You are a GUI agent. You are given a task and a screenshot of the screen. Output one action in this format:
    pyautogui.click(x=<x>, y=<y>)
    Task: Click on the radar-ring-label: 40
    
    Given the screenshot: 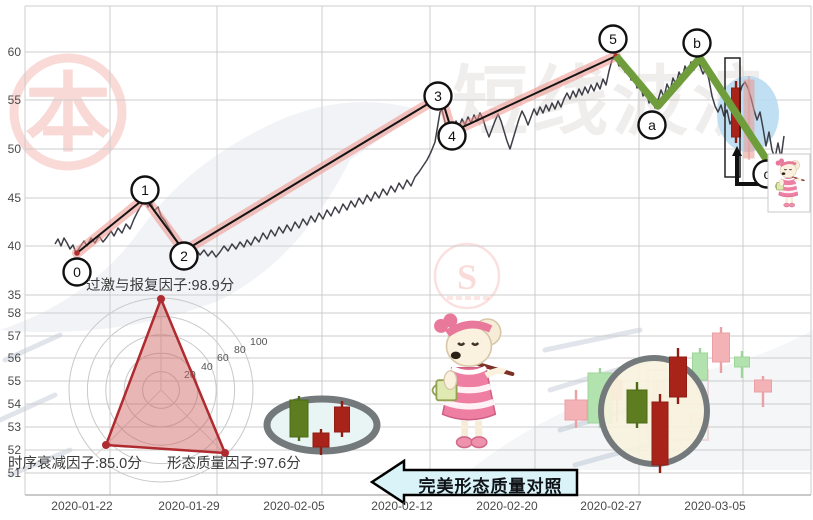 What is the action you would take?
    pyautogui.click(x=207, y=367)
    